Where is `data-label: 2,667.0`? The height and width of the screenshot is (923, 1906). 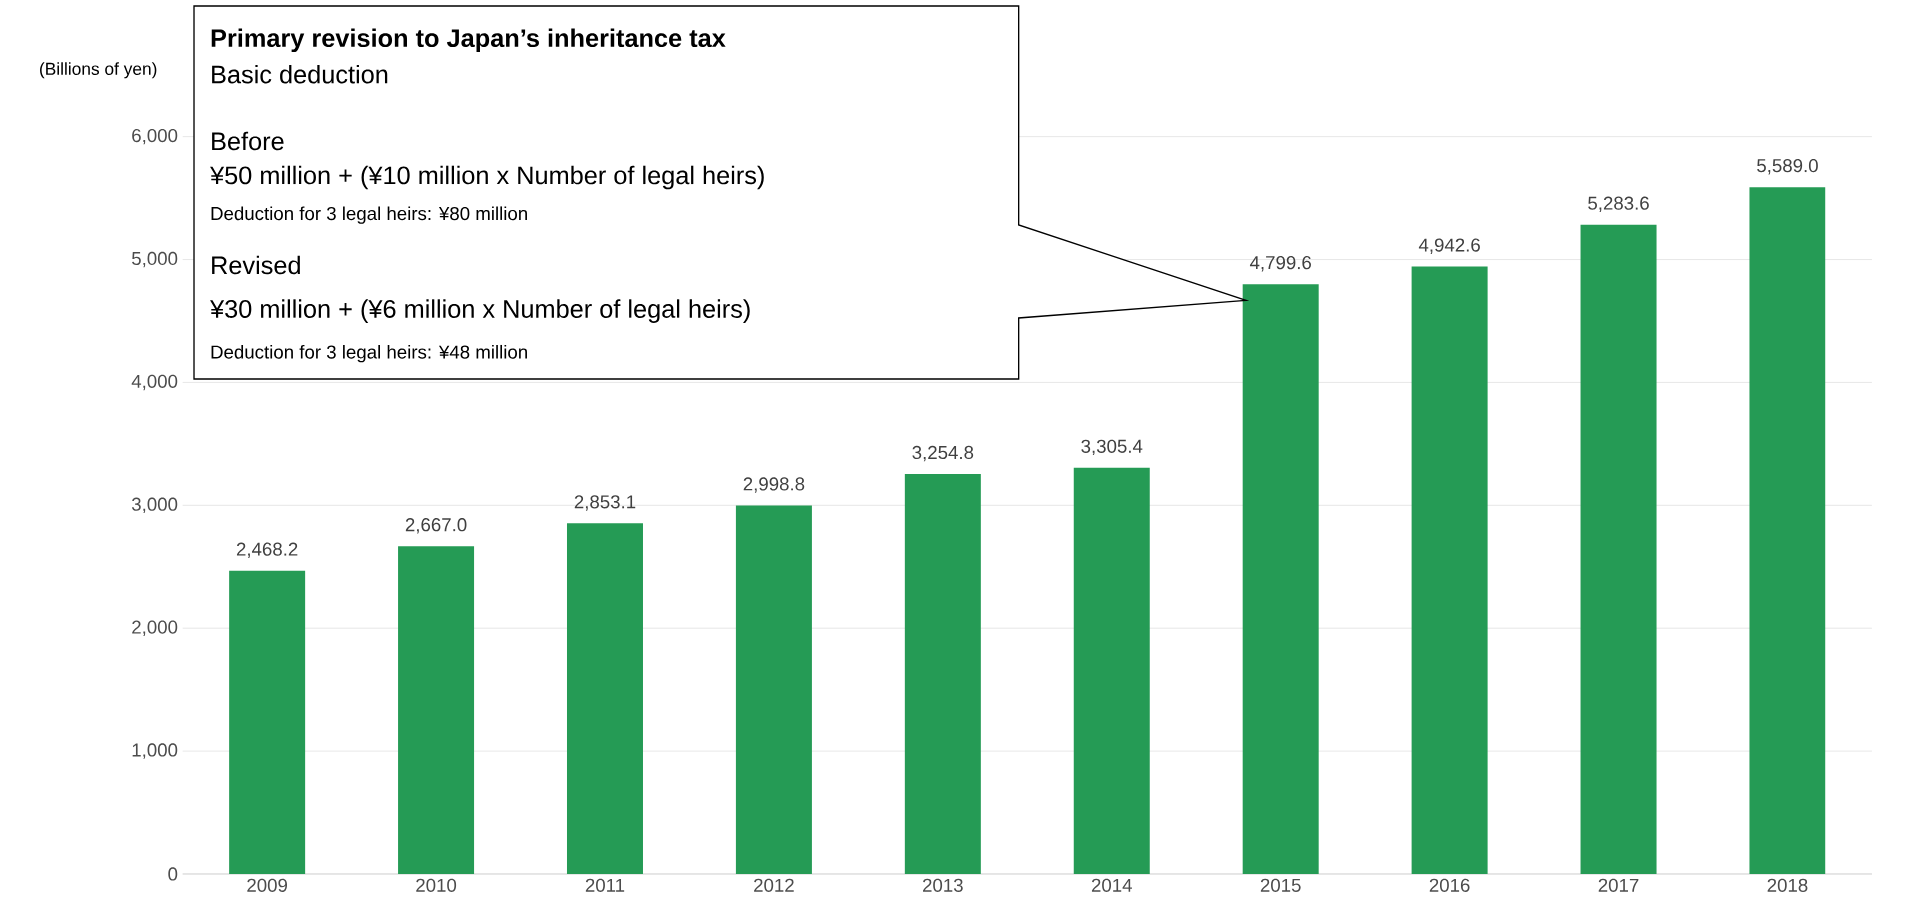
data-label: 2,667.0 is located at coordinates (436, 526).